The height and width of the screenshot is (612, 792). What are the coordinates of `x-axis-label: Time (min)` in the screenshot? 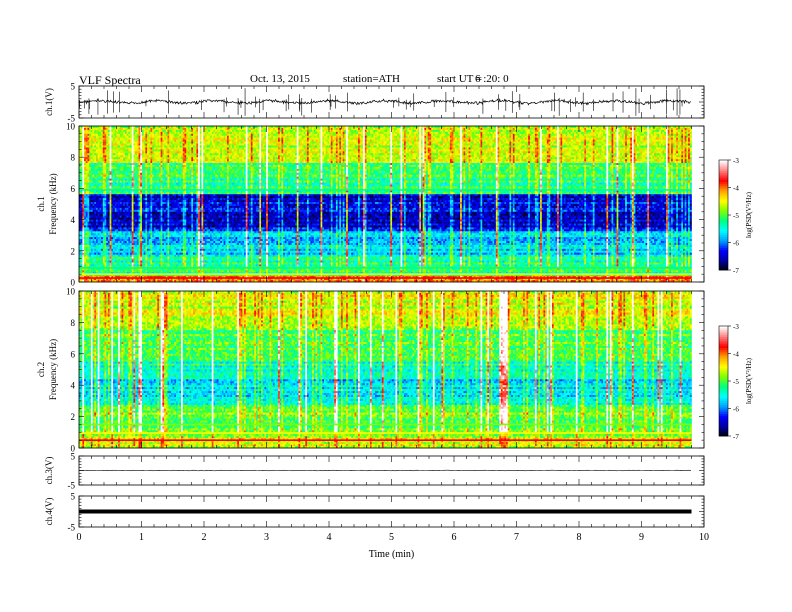 It's located at (391, 554).